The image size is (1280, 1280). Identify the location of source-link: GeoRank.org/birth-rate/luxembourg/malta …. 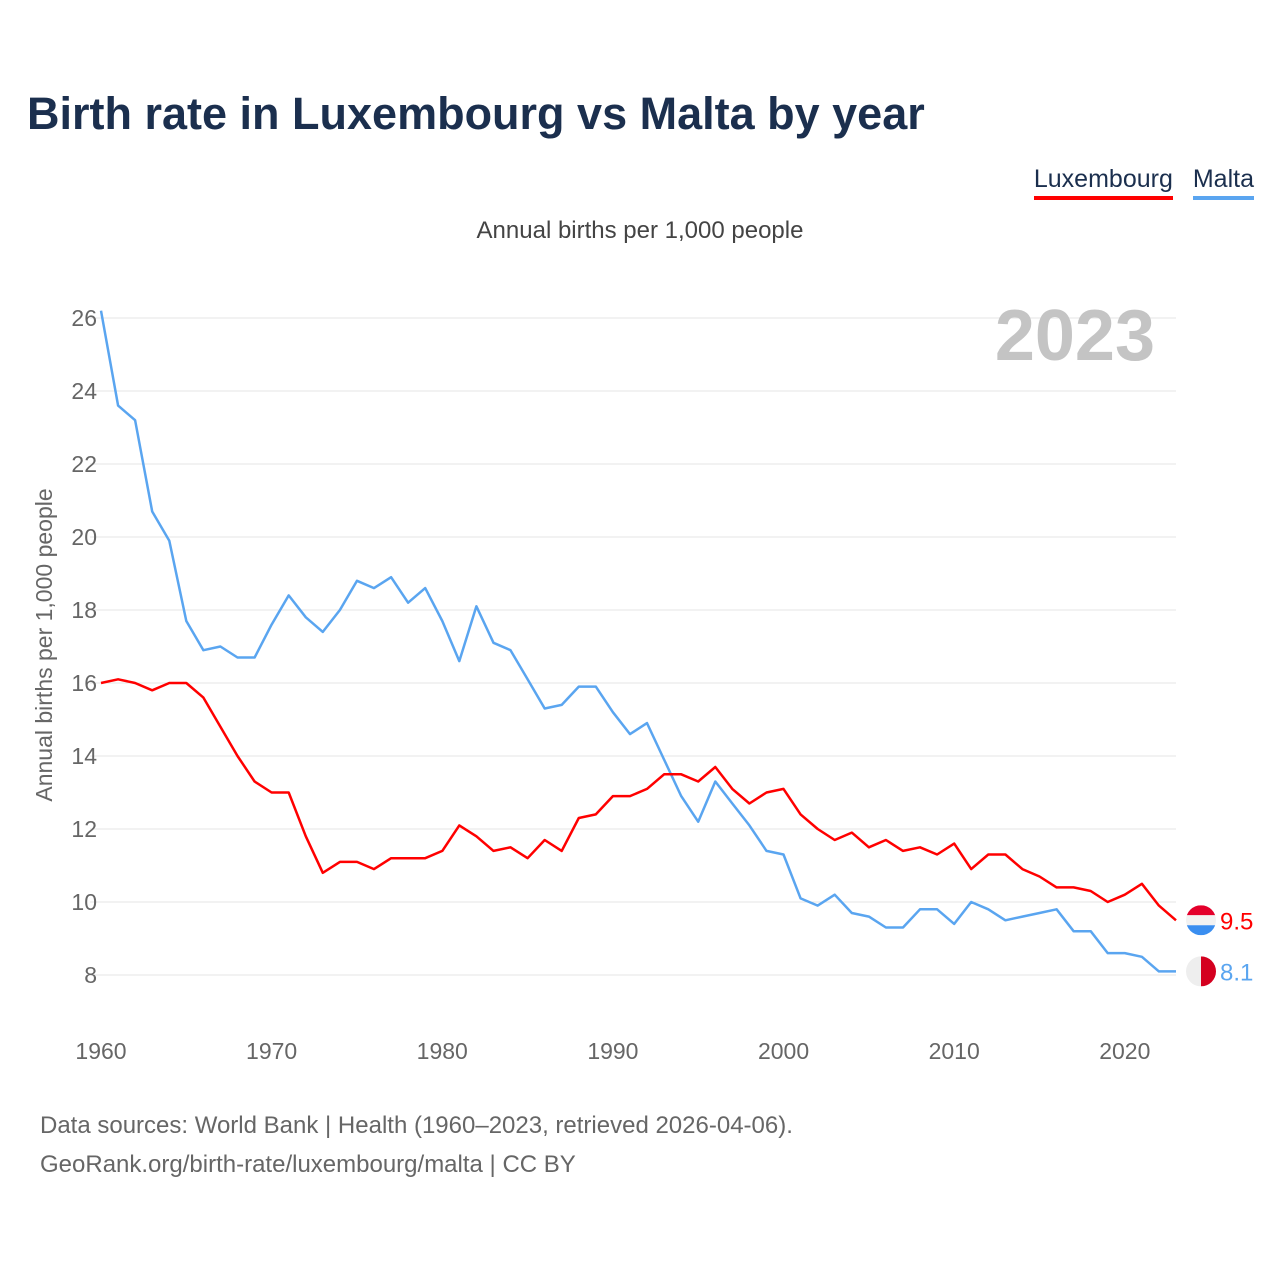
(308, 1164).